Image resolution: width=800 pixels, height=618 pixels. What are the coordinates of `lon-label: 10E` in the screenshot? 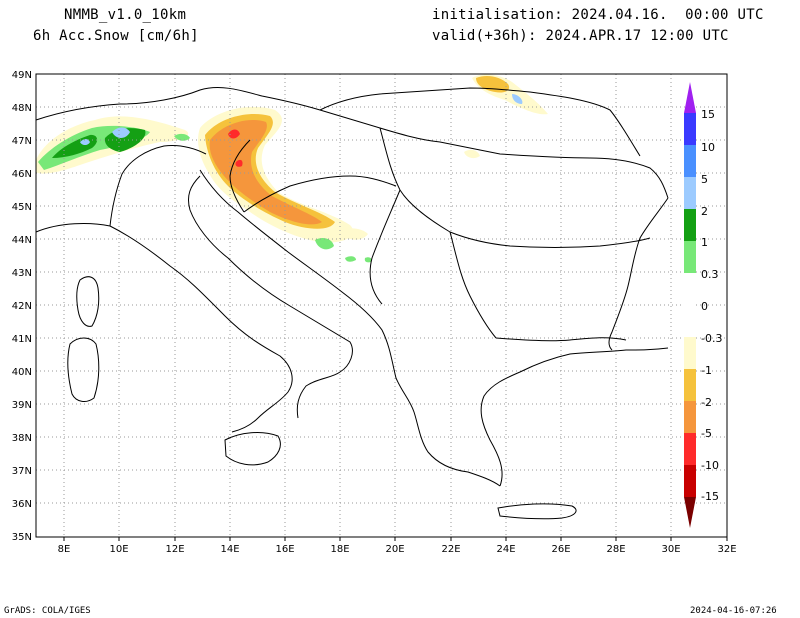 It's located at (118, 549).